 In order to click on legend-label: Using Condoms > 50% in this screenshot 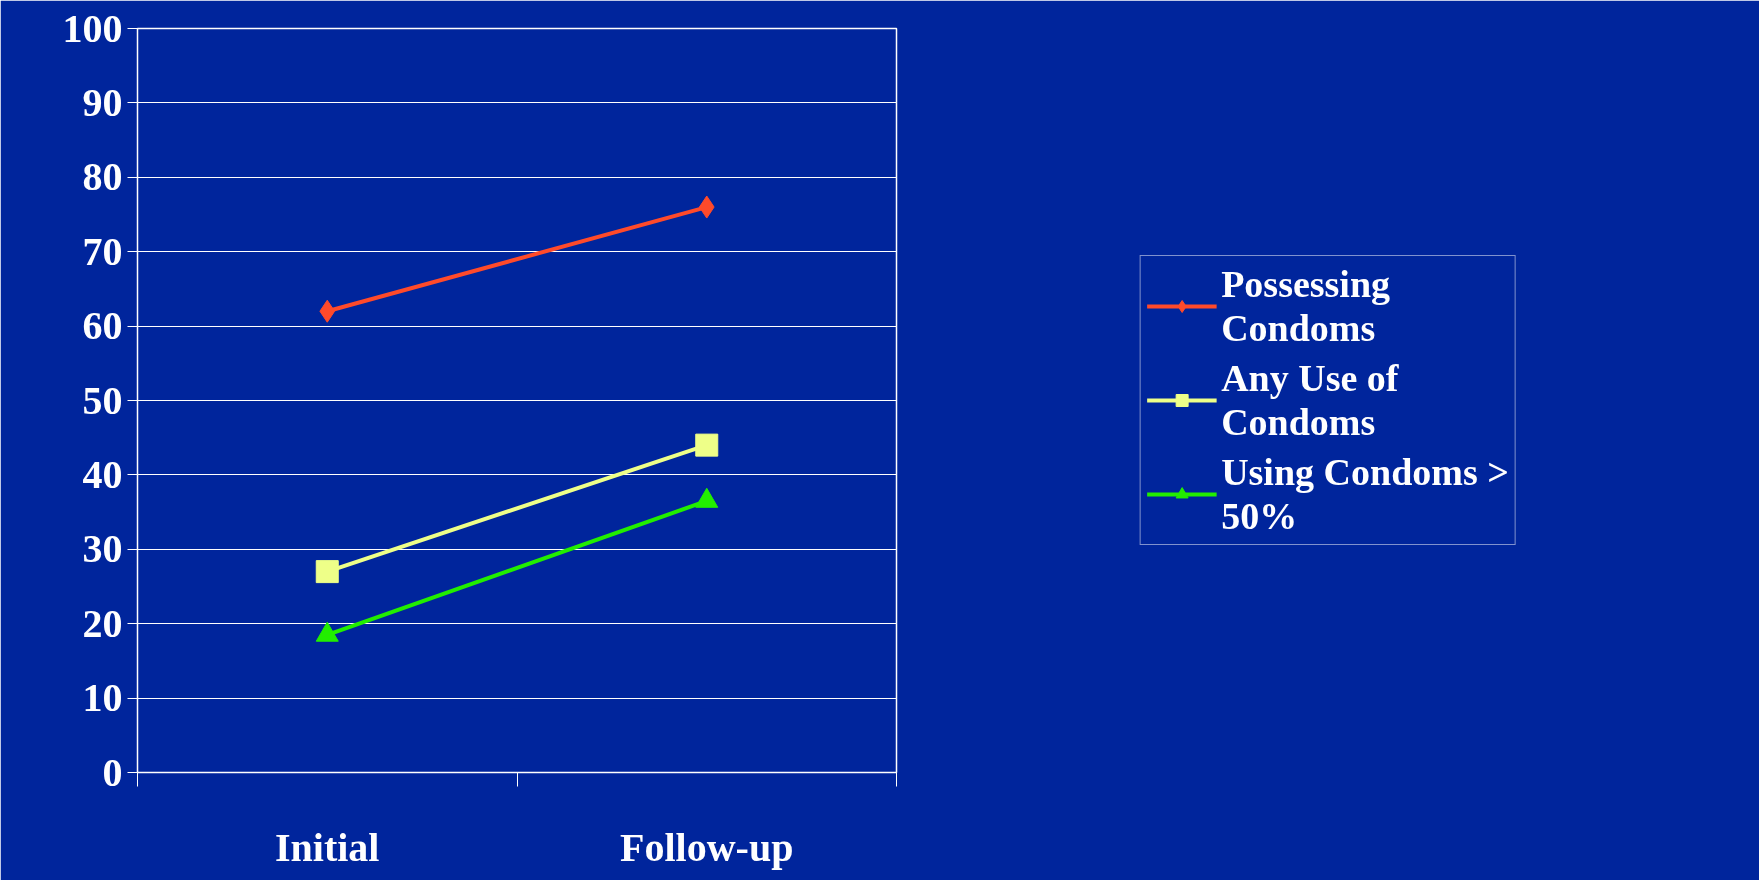, I will do `click(1365, 494)`.